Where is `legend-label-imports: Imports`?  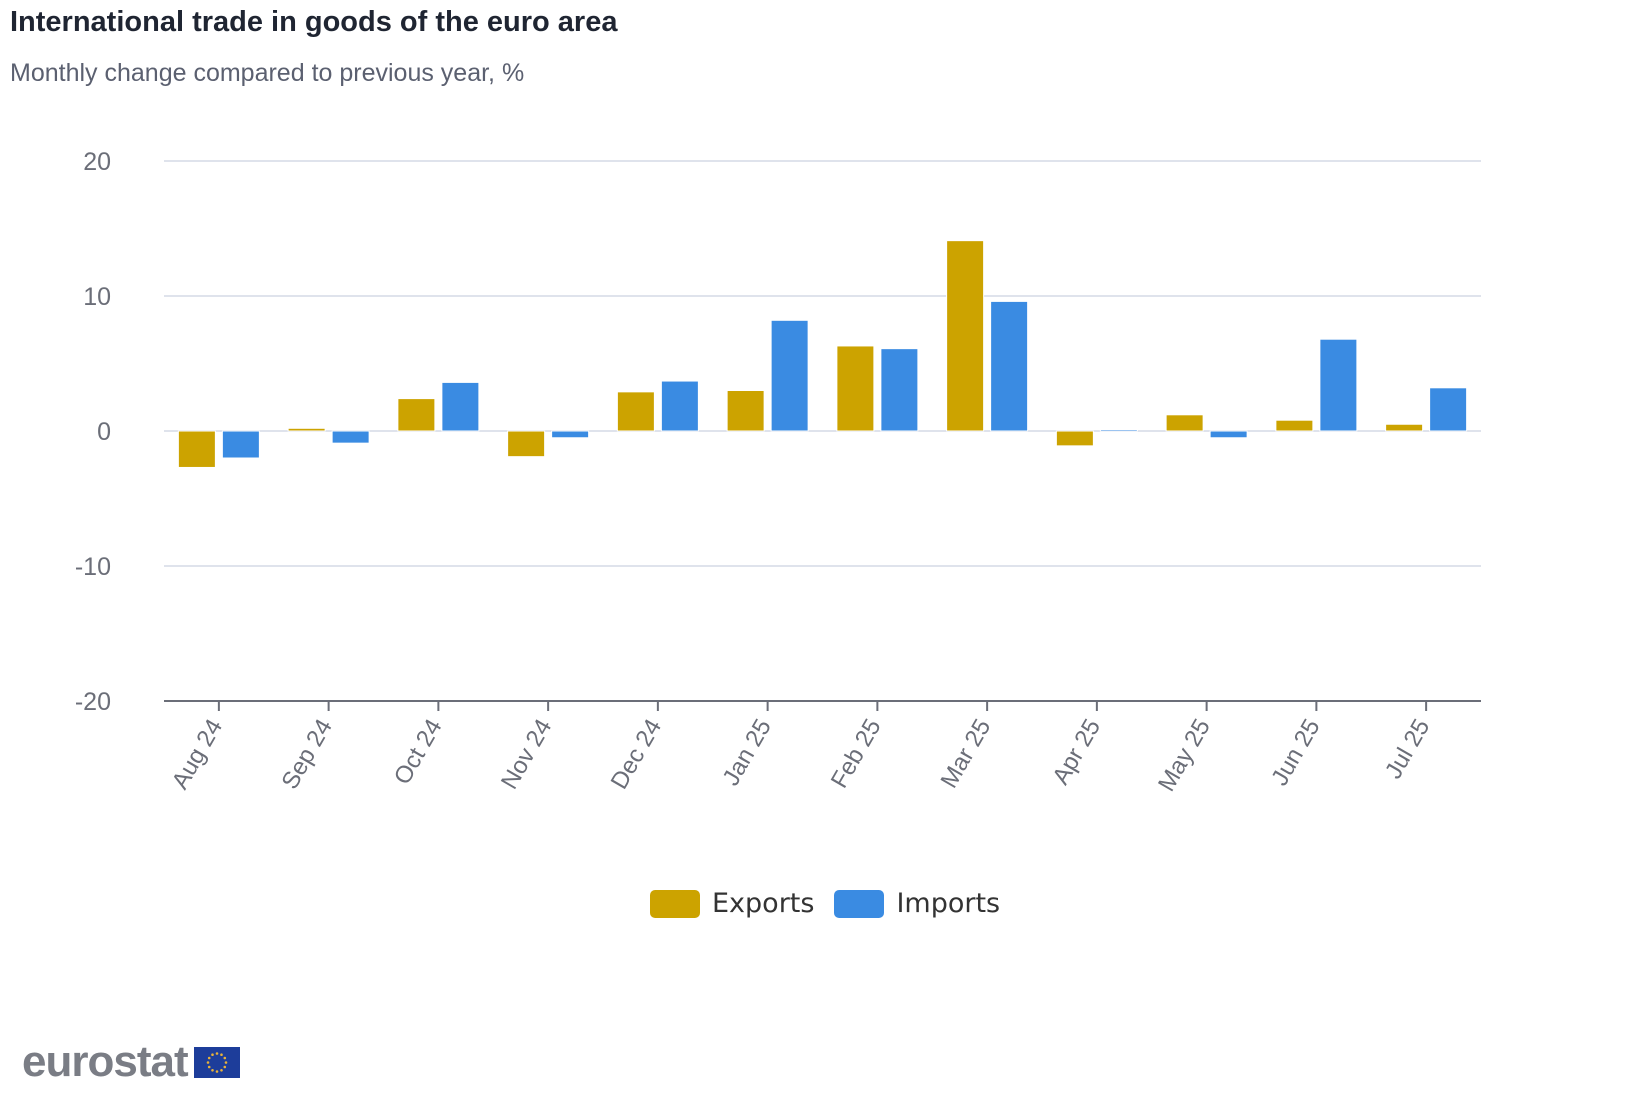 legend-label-imports: Imports is located at coordinates (948, 903).